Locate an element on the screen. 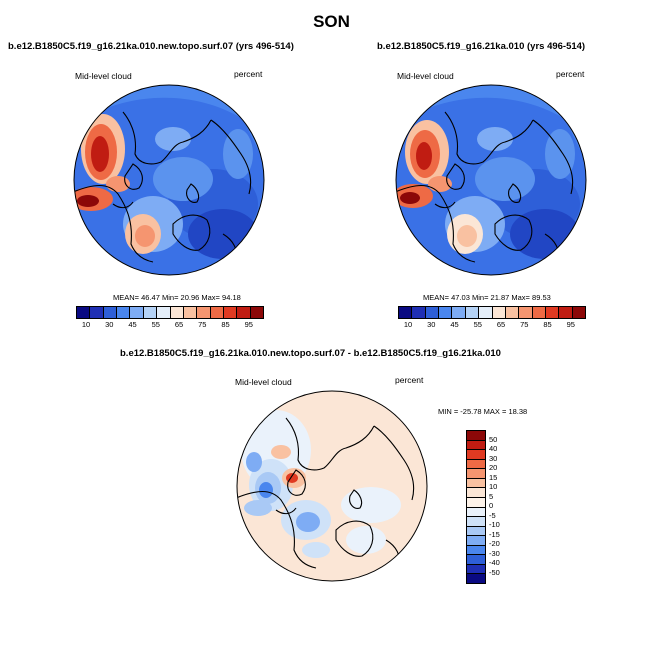 This screenshot has width=663, height=663. diff-colorbar-label: 50 is located at coordinates (493, 439).